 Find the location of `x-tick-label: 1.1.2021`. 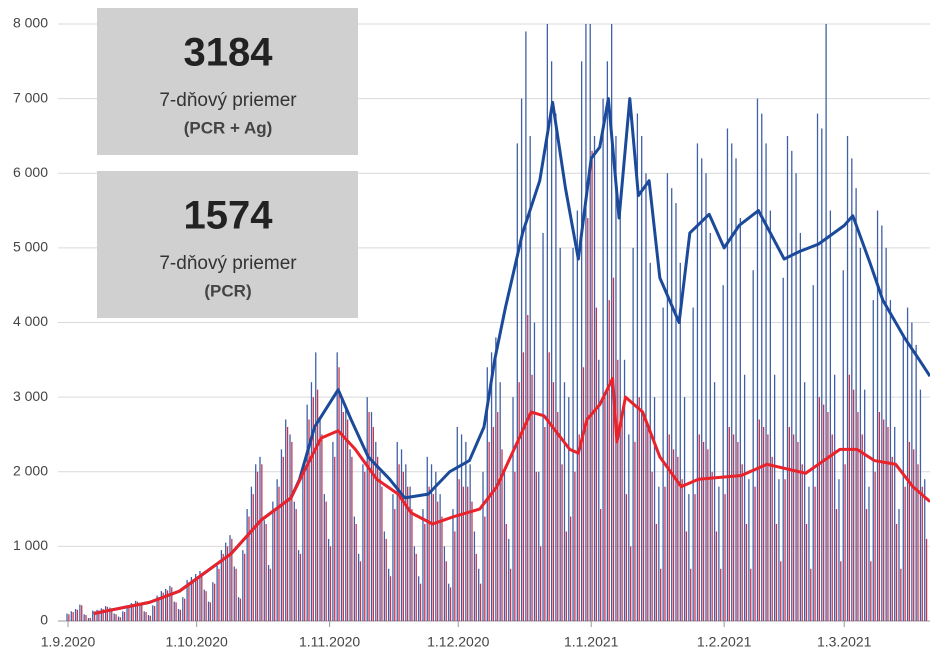

x-tick-label: 1.1.2021 is located at coordinates (591, 642).